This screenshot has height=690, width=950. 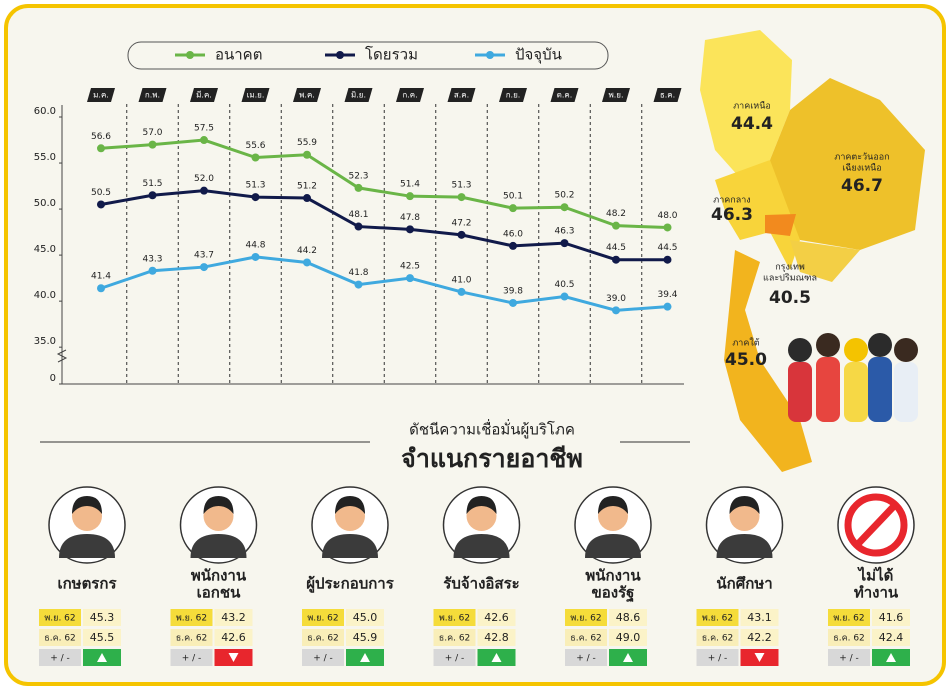 I want to click on occupation-value: 42.8, so click(x=496, y=637).